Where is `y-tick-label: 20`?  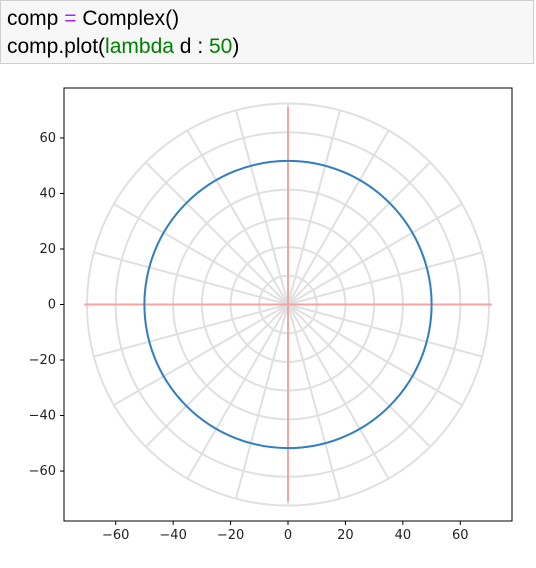 y-tick-label: 20 is located at coordinates (47, 249).